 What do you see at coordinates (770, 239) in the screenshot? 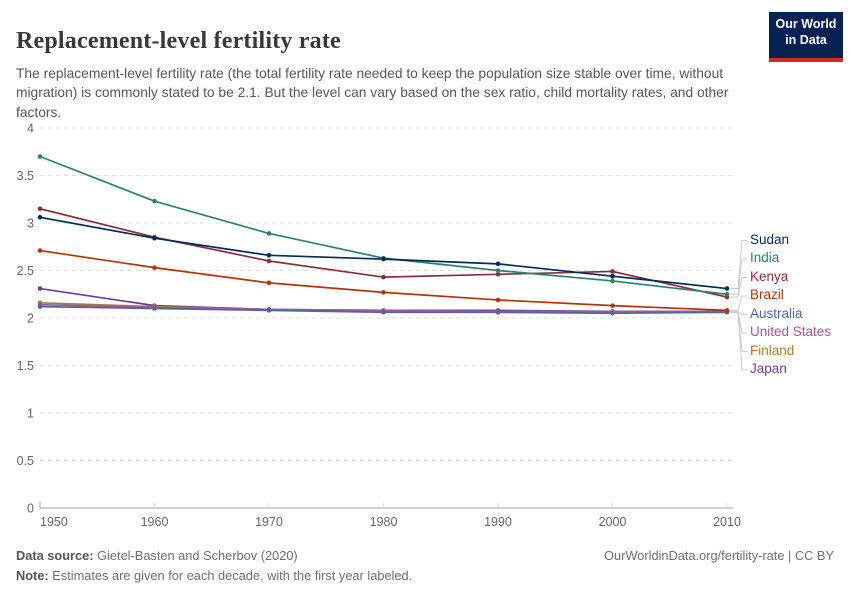
I see `legend-item-sudan: Sudan` at bounding box center [770, 239].